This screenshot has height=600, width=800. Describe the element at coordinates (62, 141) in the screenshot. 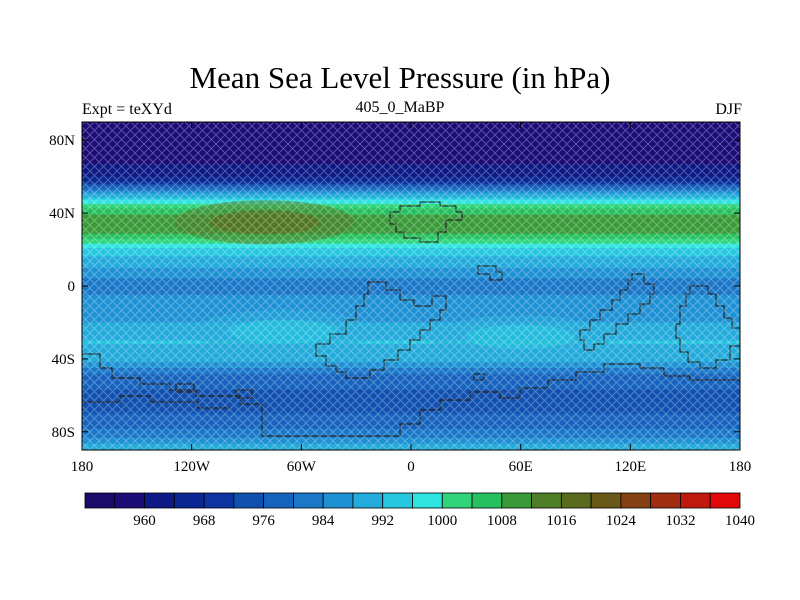

I see `y-tick-label: 80N` at that location.